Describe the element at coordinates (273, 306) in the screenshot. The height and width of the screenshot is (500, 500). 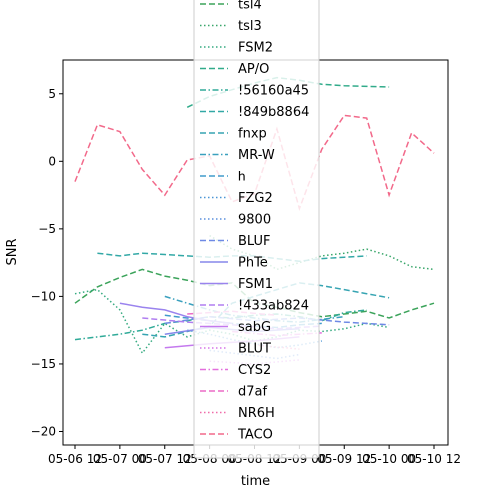
I see `legend-label: !433ab824` at that location.